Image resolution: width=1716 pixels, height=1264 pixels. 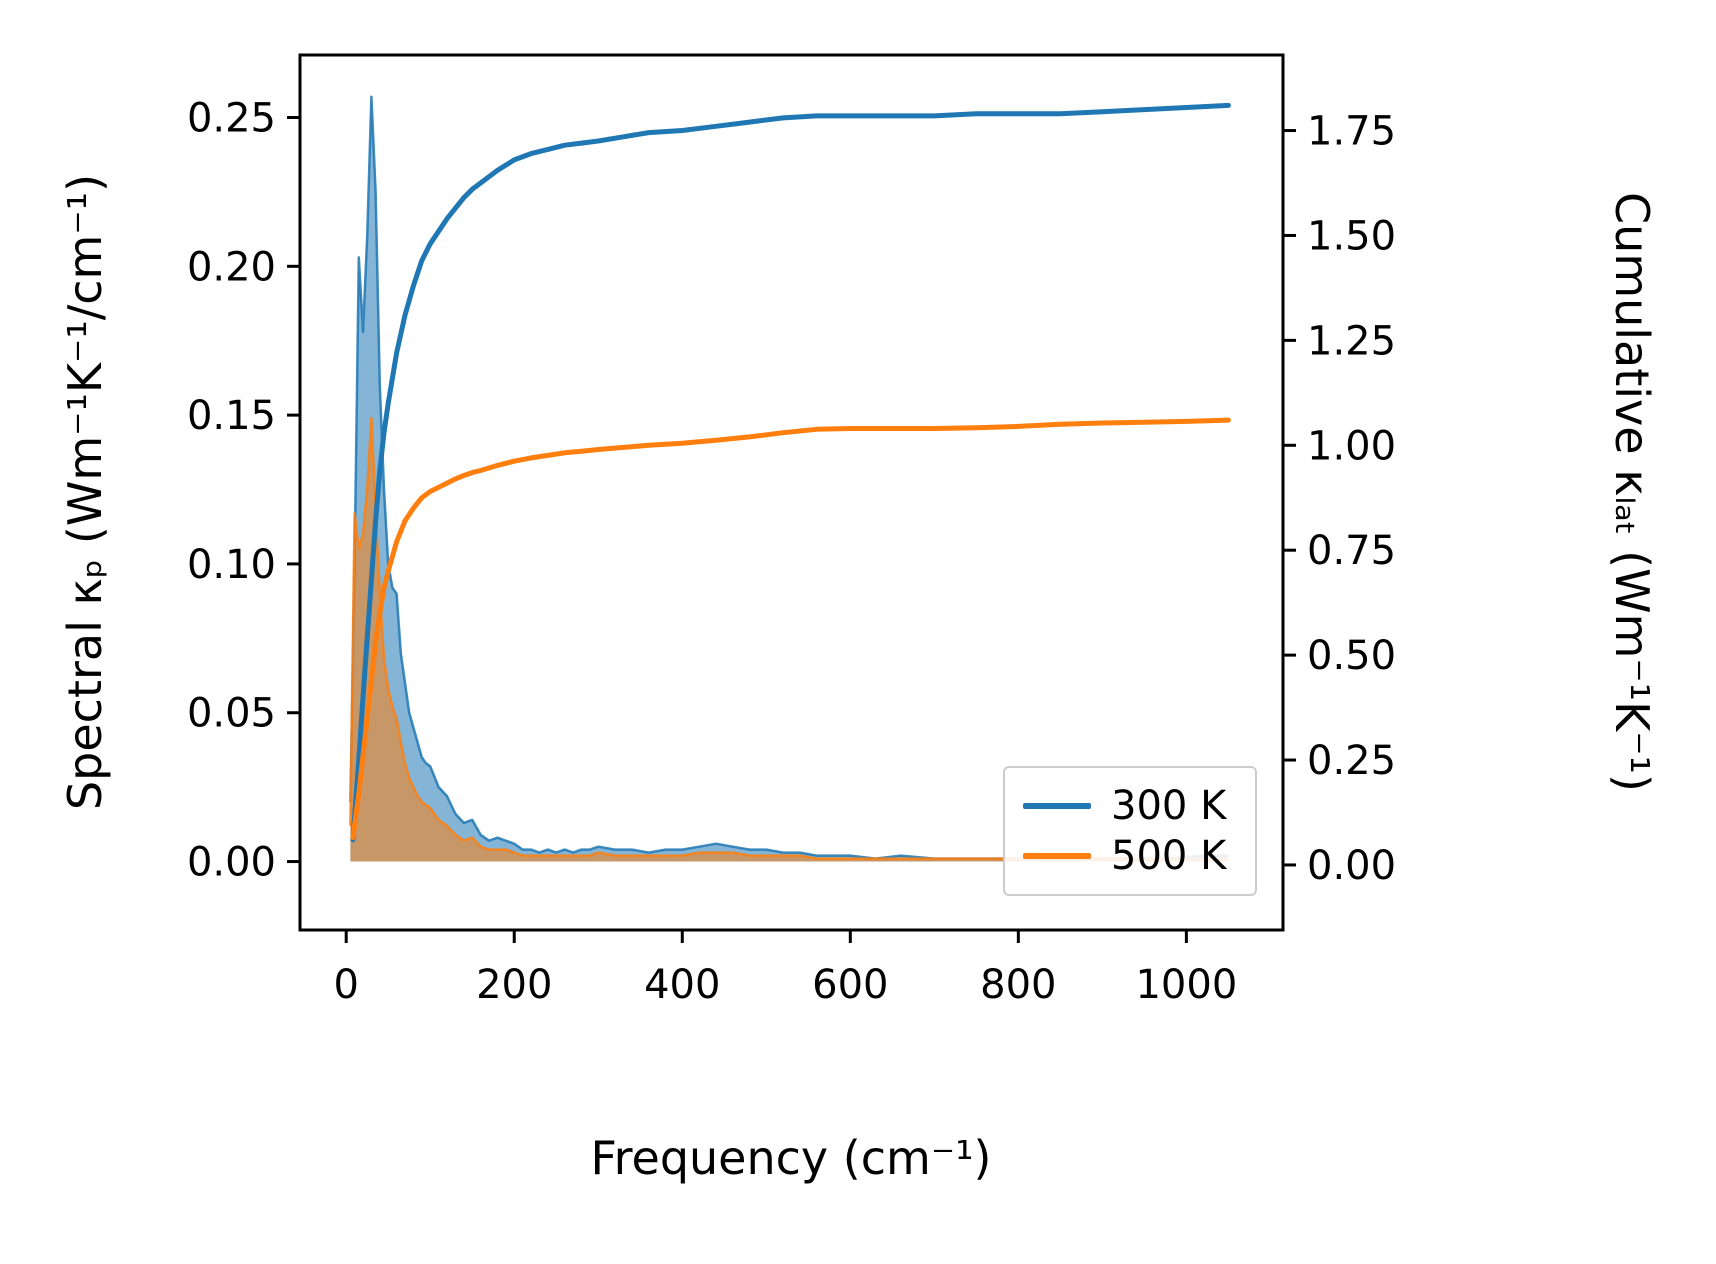 I want to click on x-tick-label: 400, so click(x=682, y=985).